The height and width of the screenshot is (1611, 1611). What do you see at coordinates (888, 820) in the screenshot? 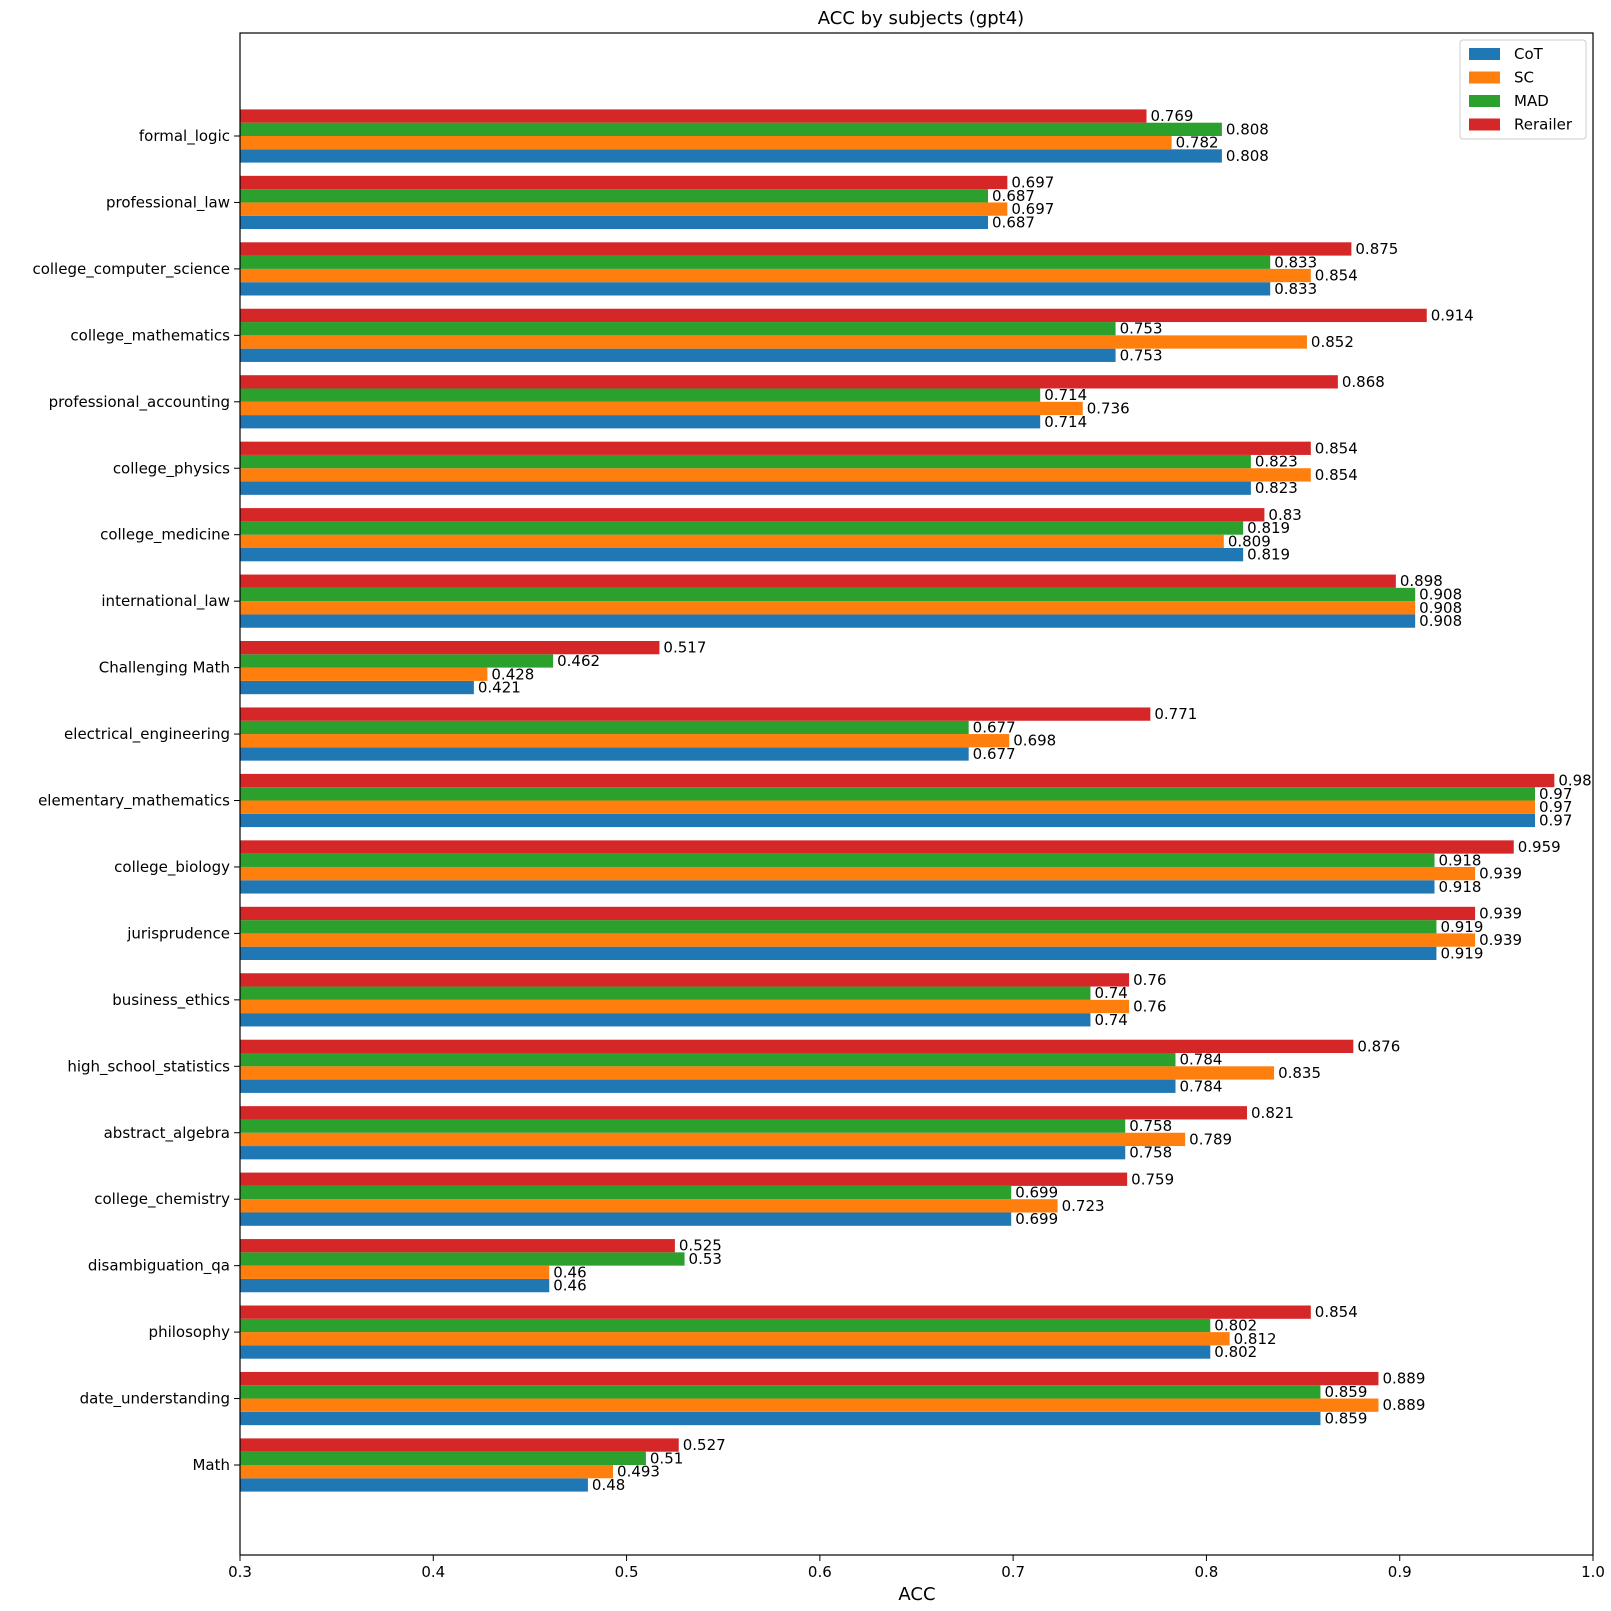
I see `bar-cot-elementary-mathematics` at bounding box center [888, 820].